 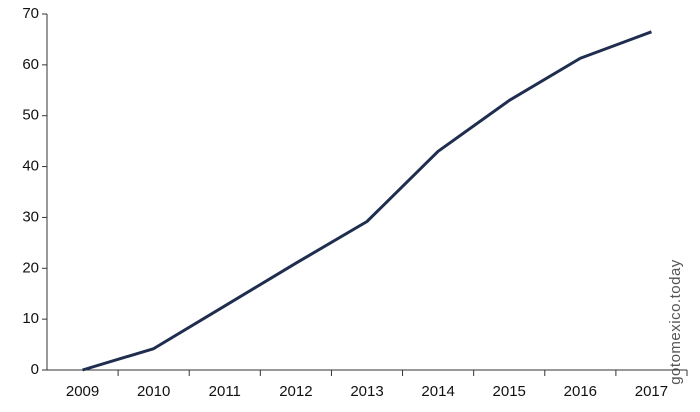 What do you see at coordinates (30, 64) in the screenshot?
I see `y-tick-label: 60` at bounding box center [30, 64].